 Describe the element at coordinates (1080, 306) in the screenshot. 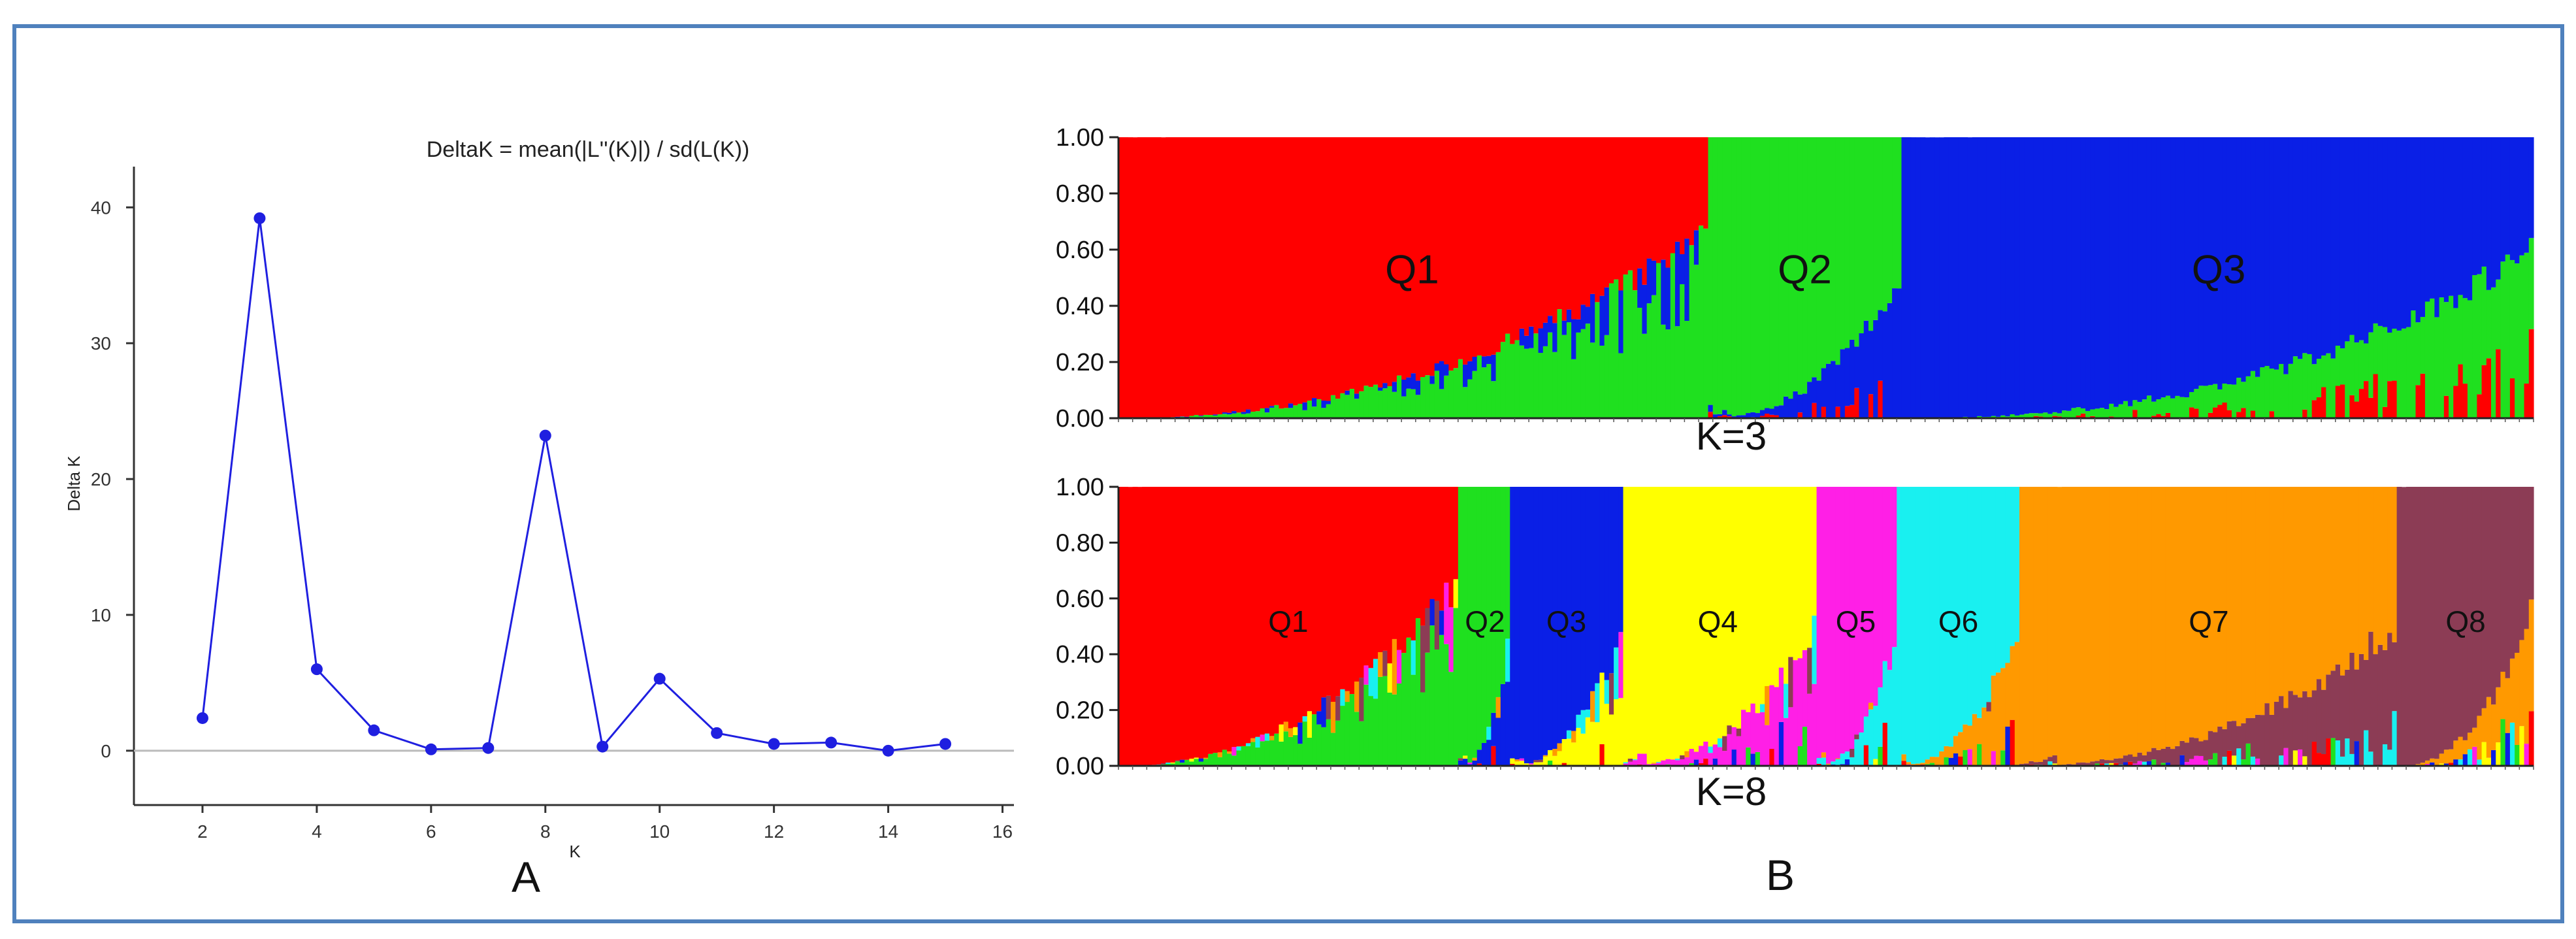

I see `k3-y-tick-label: 0.40` at that location.